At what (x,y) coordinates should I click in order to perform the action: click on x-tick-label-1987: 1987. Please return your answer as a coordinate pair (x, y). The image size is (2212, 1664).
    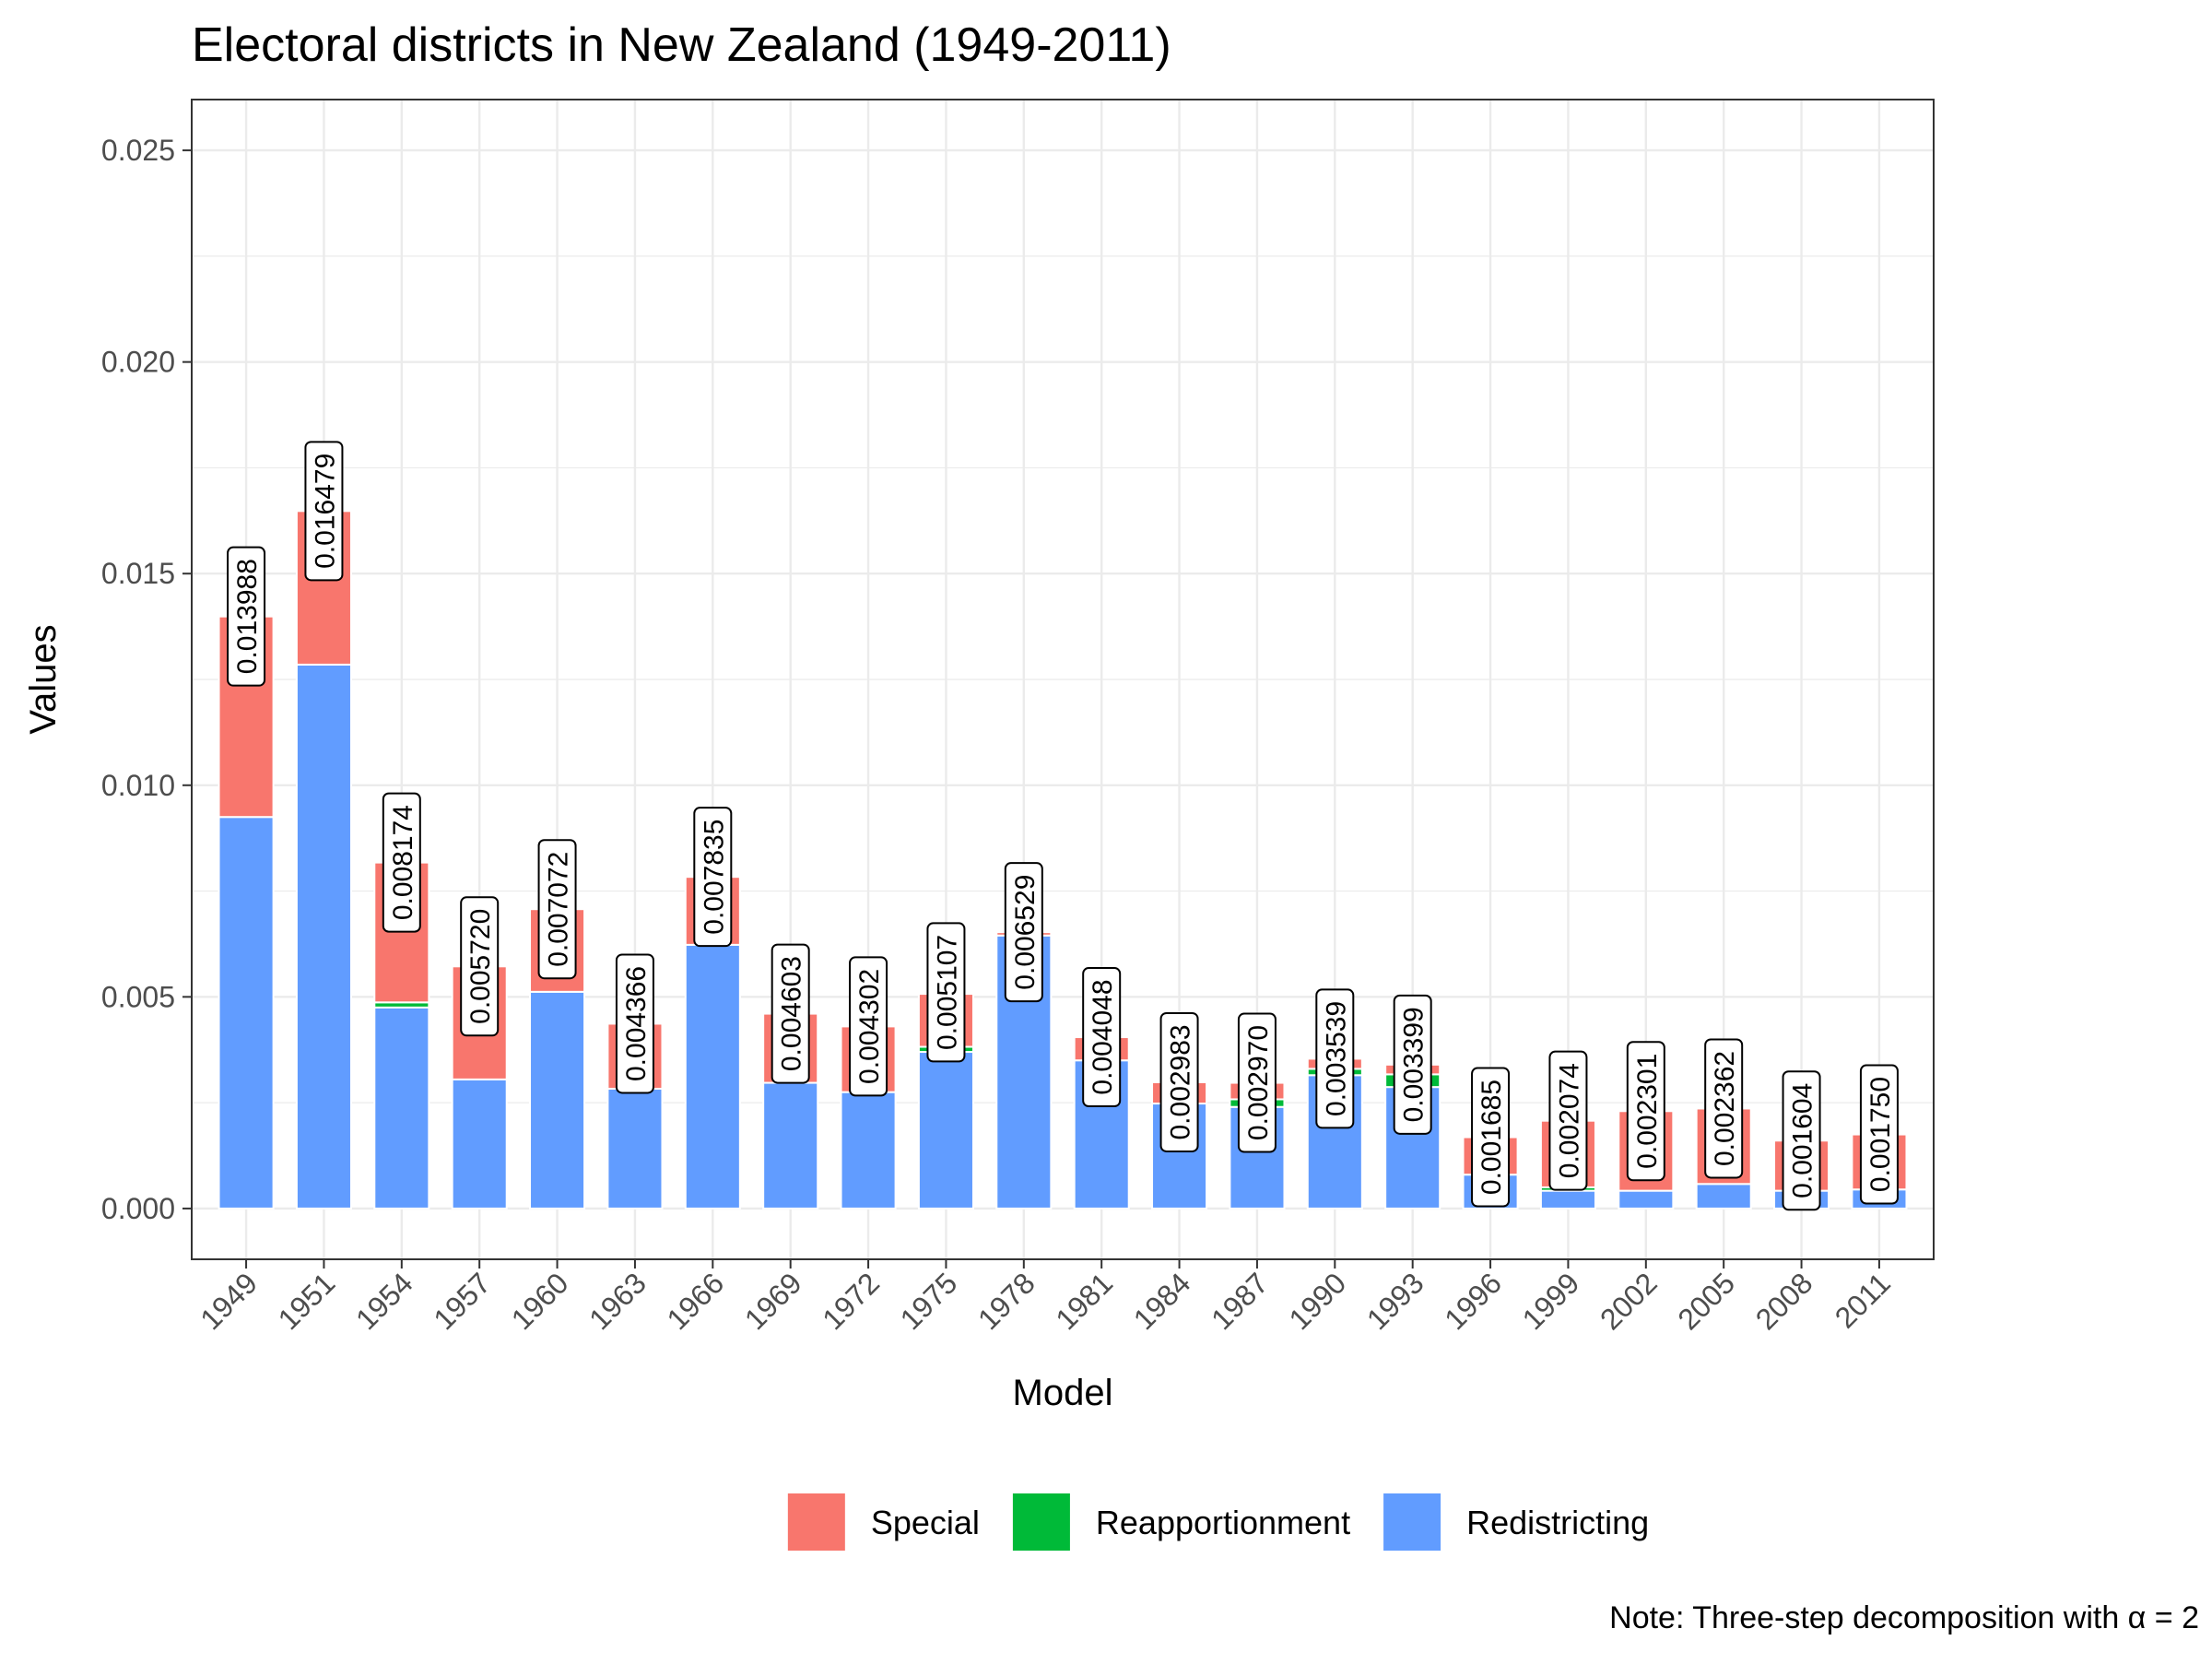
    Looking at the image, I should click on (1240, 1301).